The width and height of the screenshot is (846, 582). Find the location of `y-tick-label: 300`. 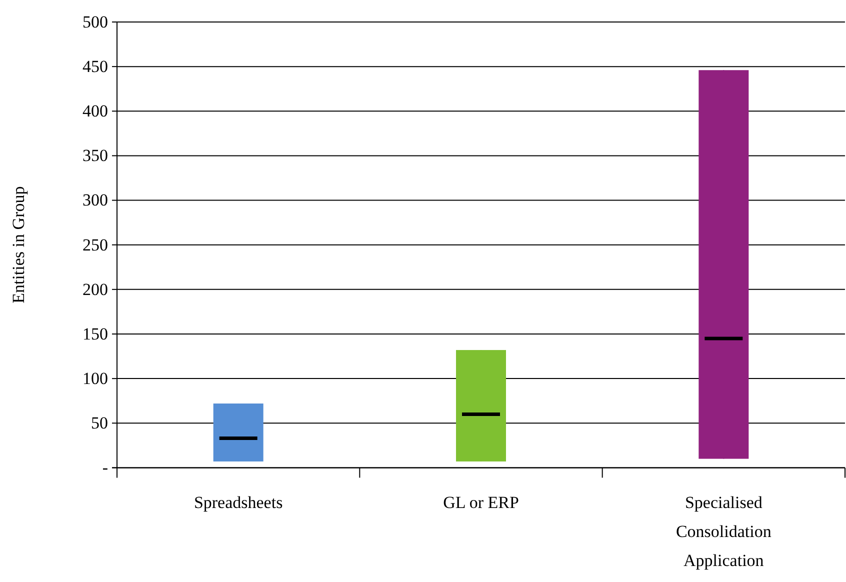

y-tick-label: 300 is located at coordinates (95, 200).